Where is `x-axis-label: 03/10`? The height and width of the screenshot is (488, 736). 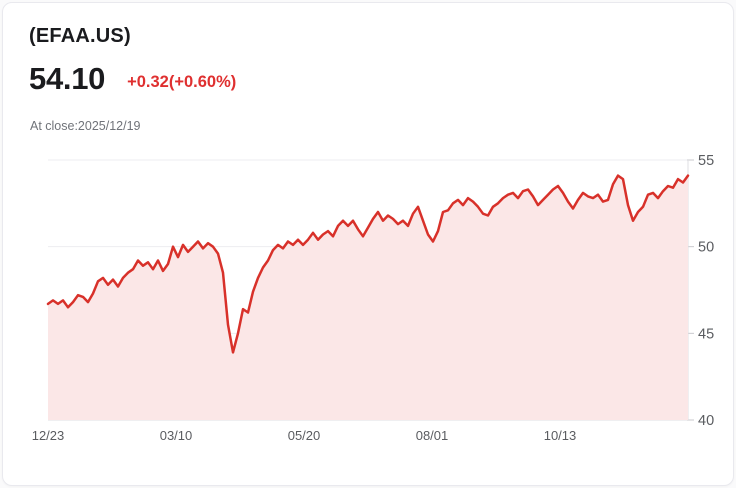
x-axis-label: 03/10 is located at coordinates (176, 435).